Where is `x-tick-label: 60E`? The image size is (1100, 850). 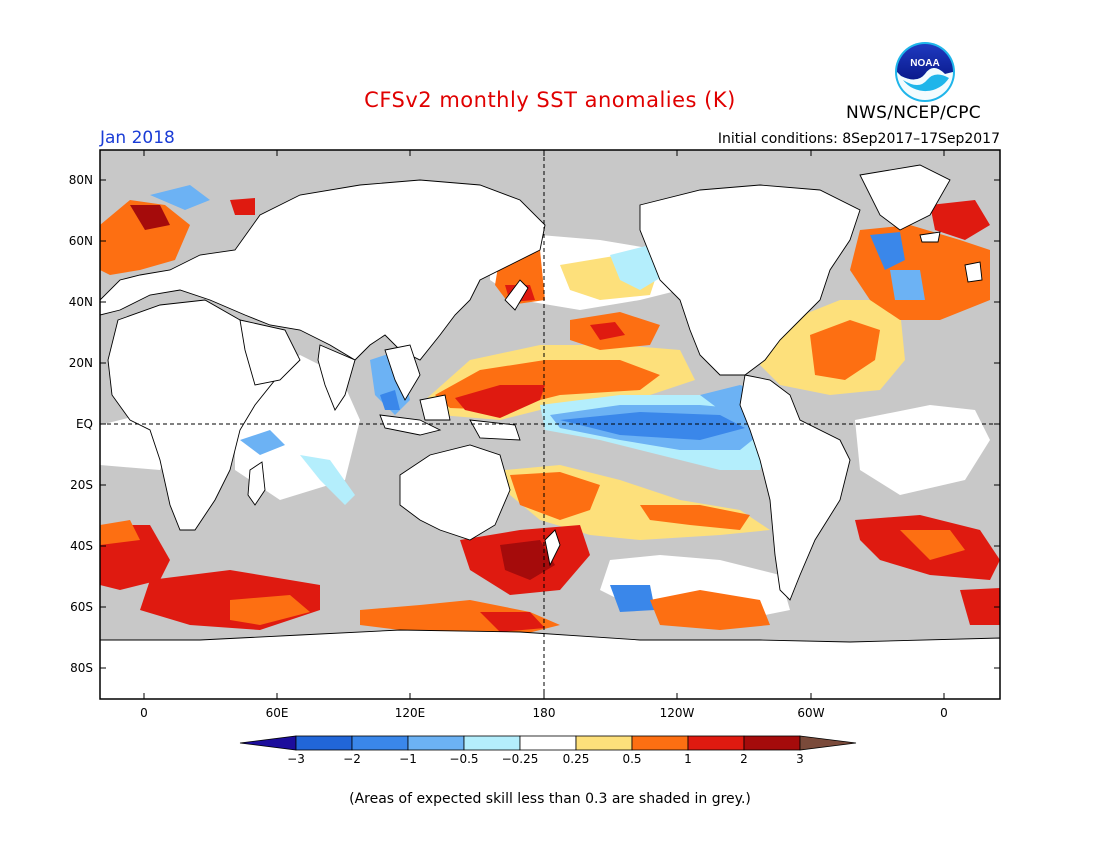 x-tick-label: 60E is located at coordinates (277, 713).